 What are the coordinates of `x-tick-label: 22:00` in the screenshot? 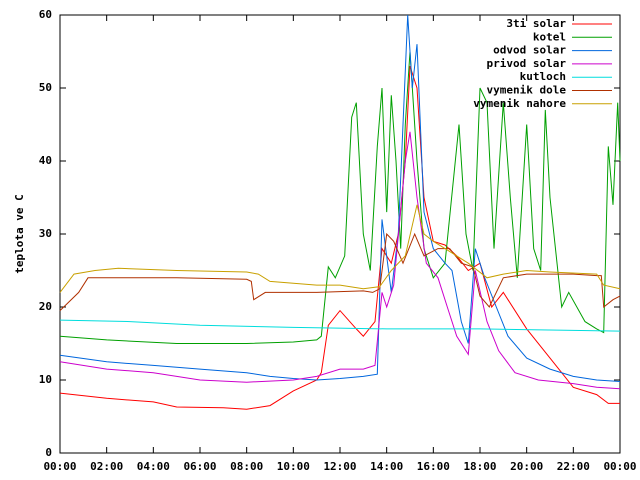 It's located at (573, 466).